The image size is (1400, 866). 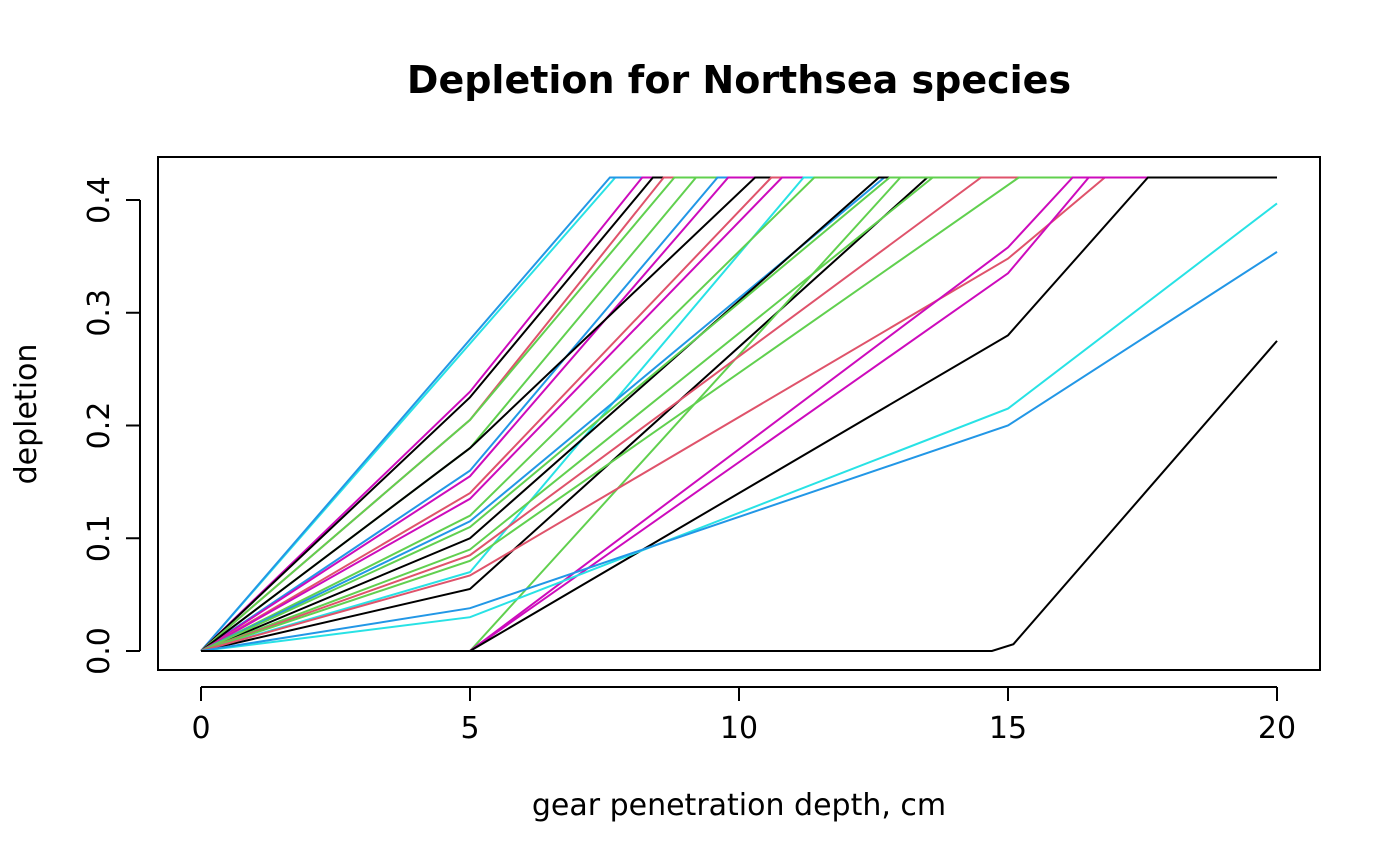 What do you see at coordinates (99, 426) in the screenshot?
I see `y-tick-label: 0.2` at bounding box center [99, 426].